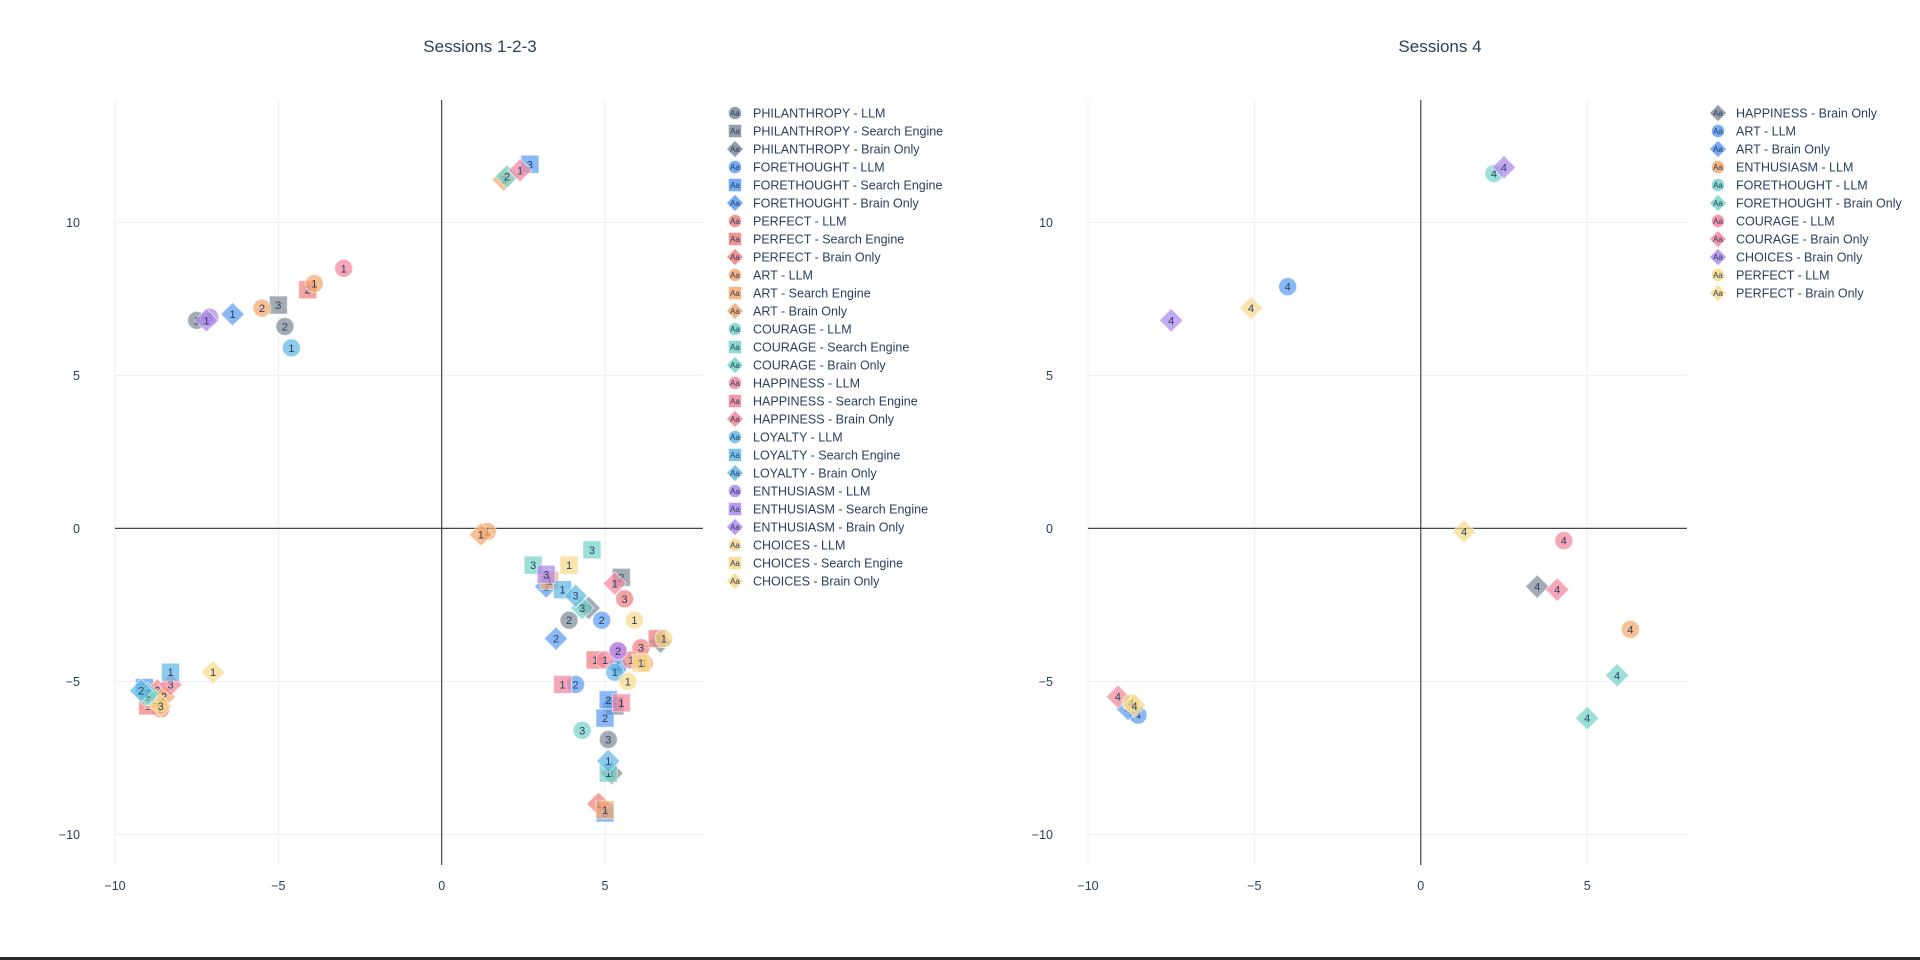 The image size is (1920, 960). I want to click on legend-item: Aa ENTHUSIASM - Brain Only, so click(815, 527).